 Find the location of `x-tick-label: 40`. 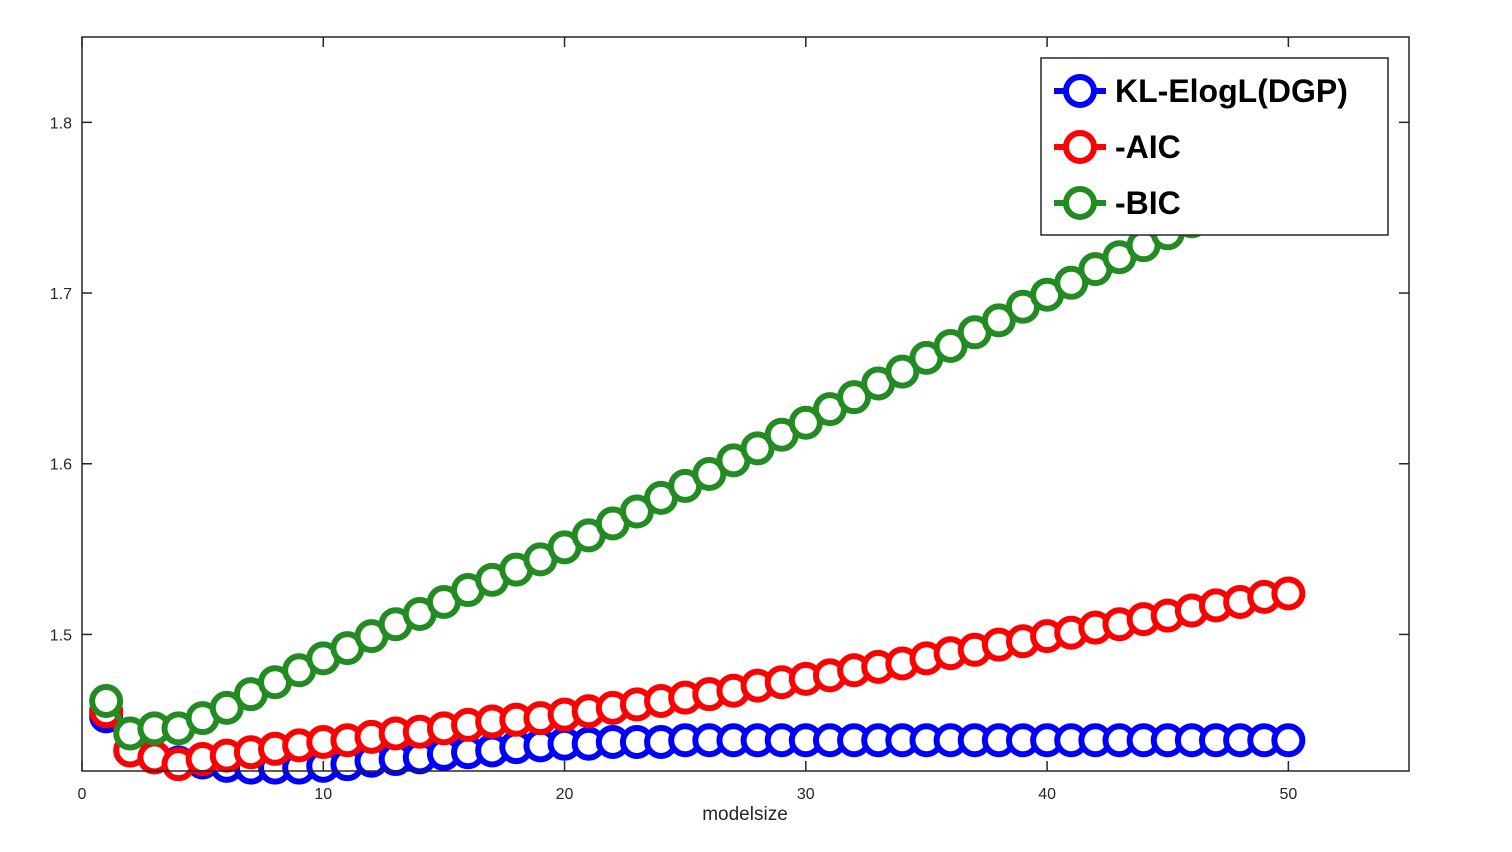

x-tick-label: 40 is located at coordinates (1047, 794).